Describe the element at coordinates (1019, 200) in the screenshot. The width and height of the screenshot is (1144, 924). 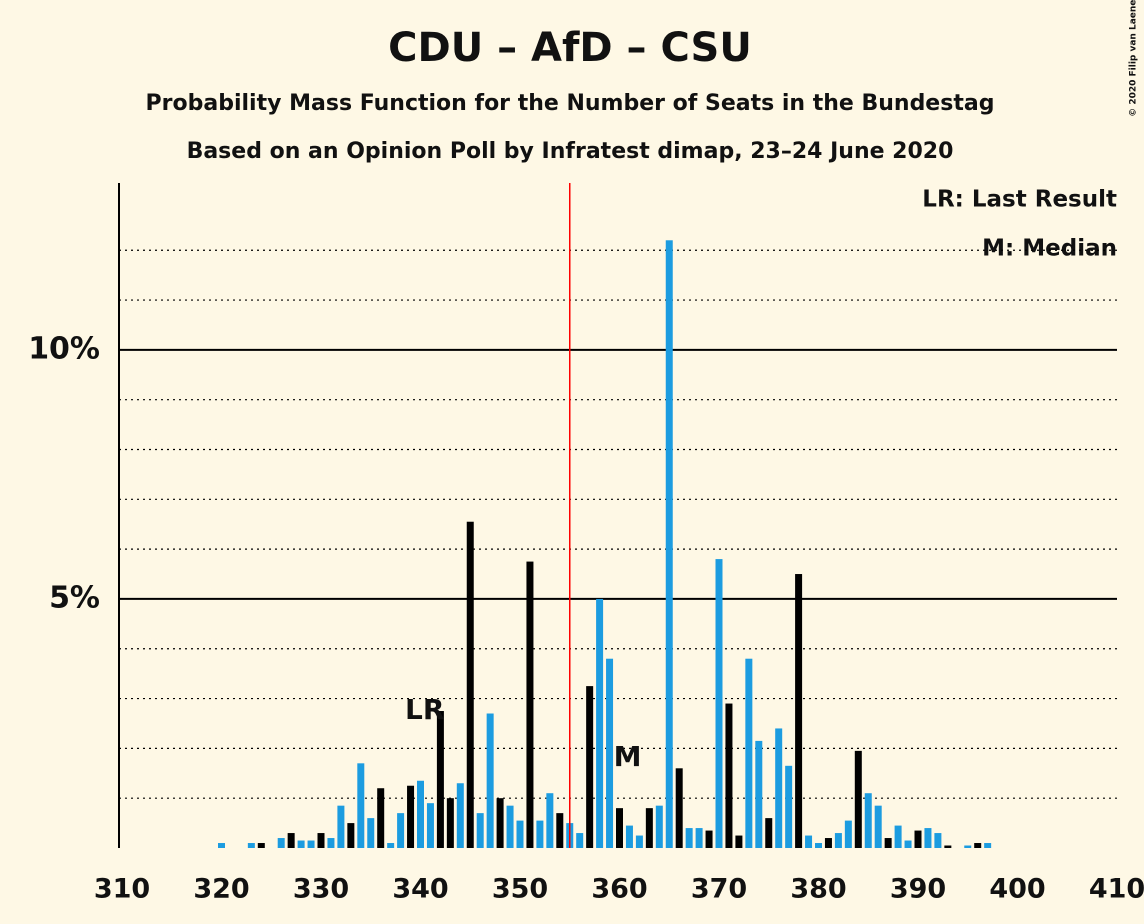
I see `legend-text: LR: Last Result` at that location.